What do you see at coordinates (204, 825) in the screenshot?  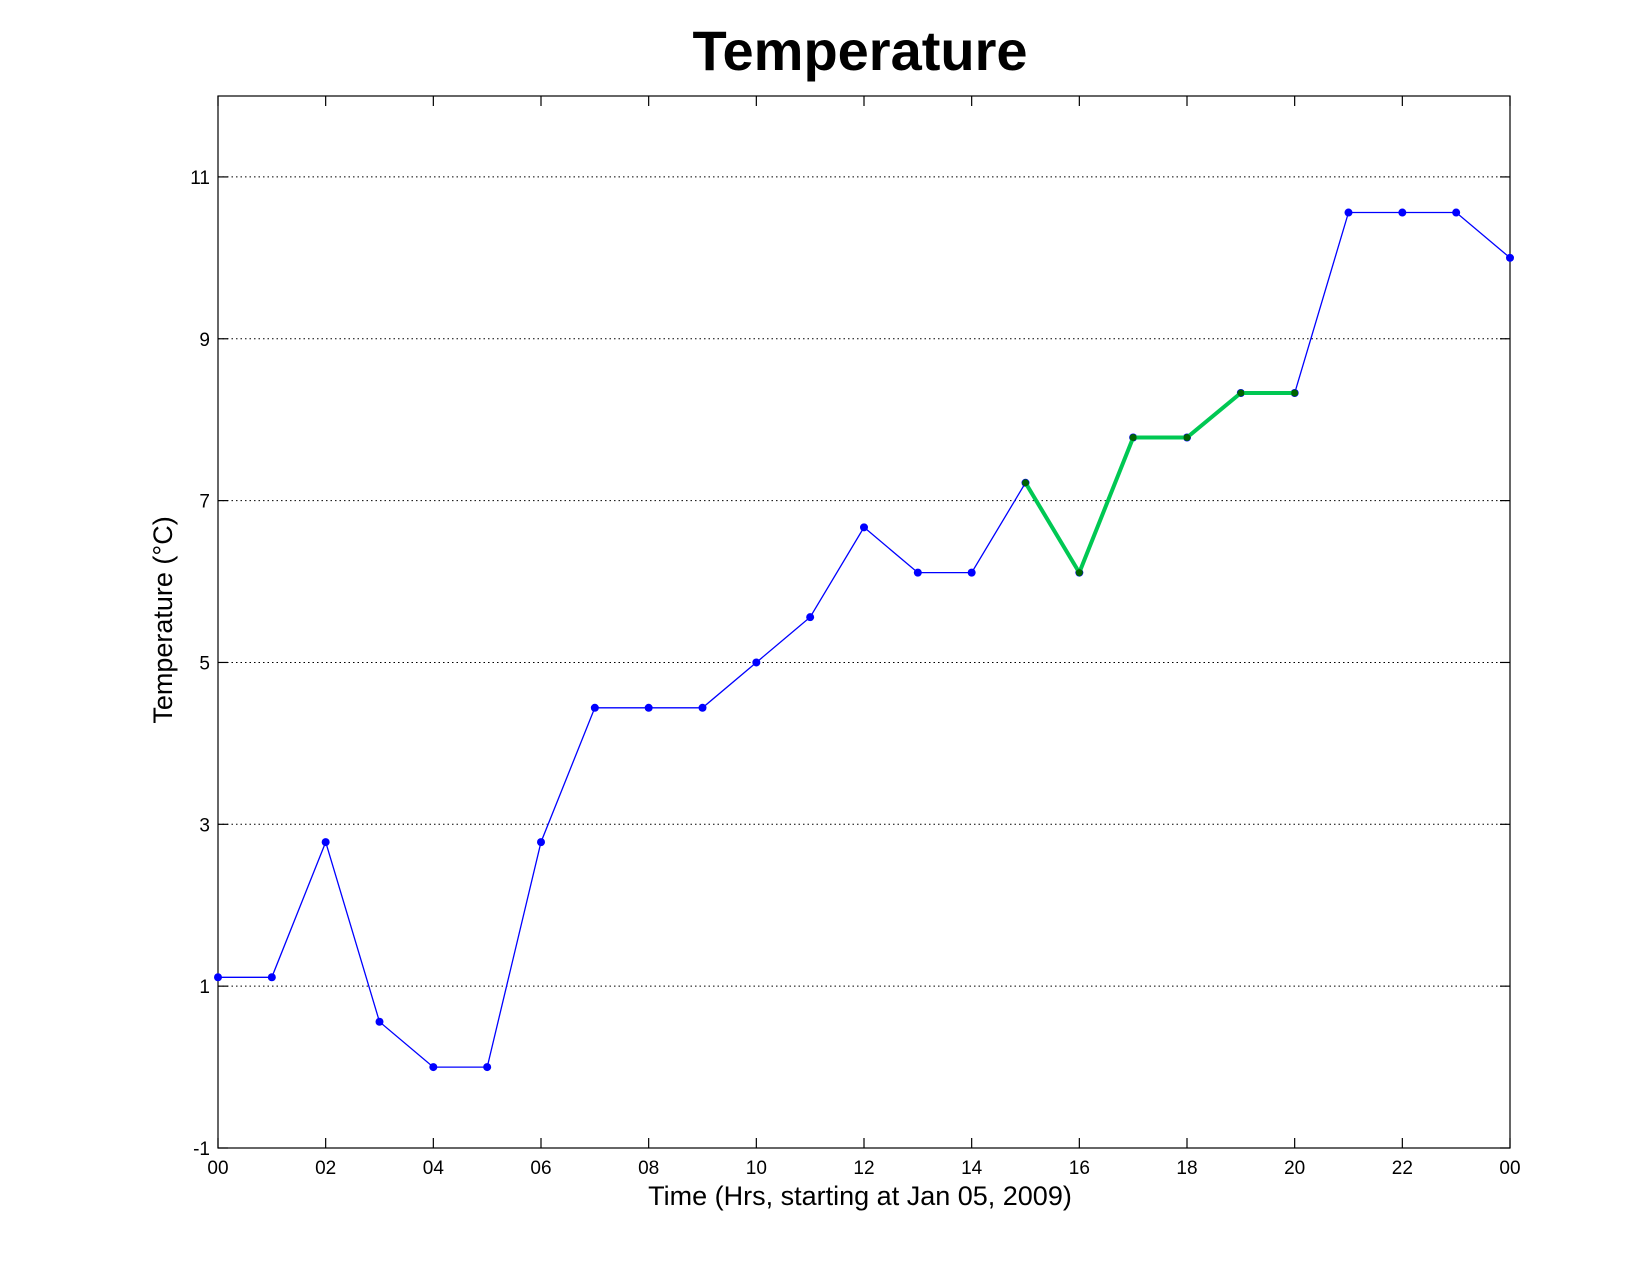 I see `y-tick-label: 3` at bounding box center [204, 825].